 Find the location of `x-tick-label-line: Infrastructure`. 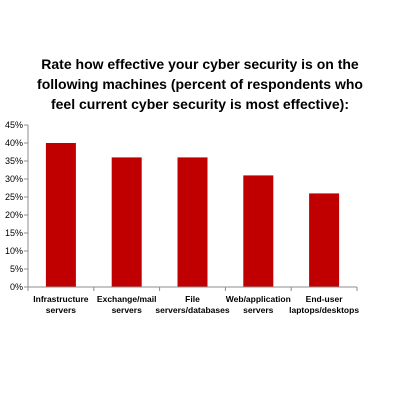

x-tick-label-line: Infrastructure is located at coordinates (61, 299).